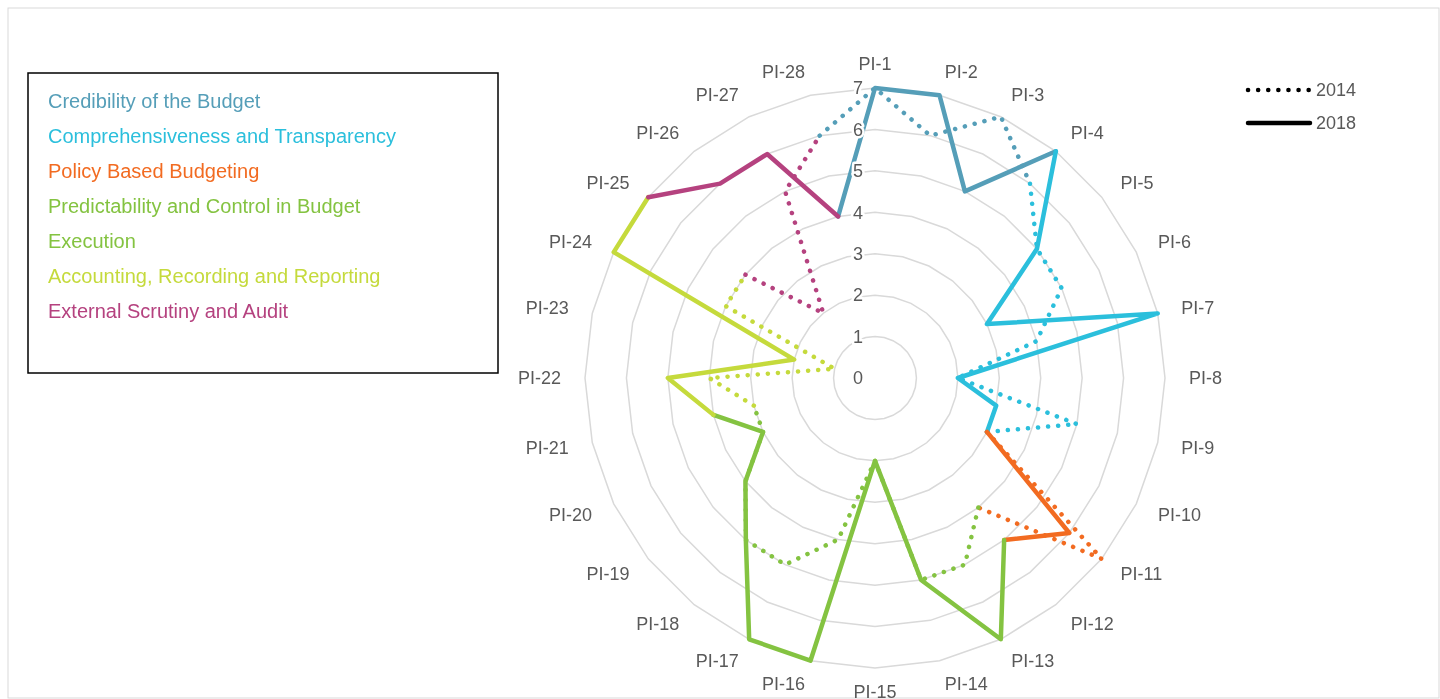 The height and width of the screenshot is (699, 1440). Describe the element at coordinates (857, 171) in the screenshot. I see `y-tick-label: 5` at that location.